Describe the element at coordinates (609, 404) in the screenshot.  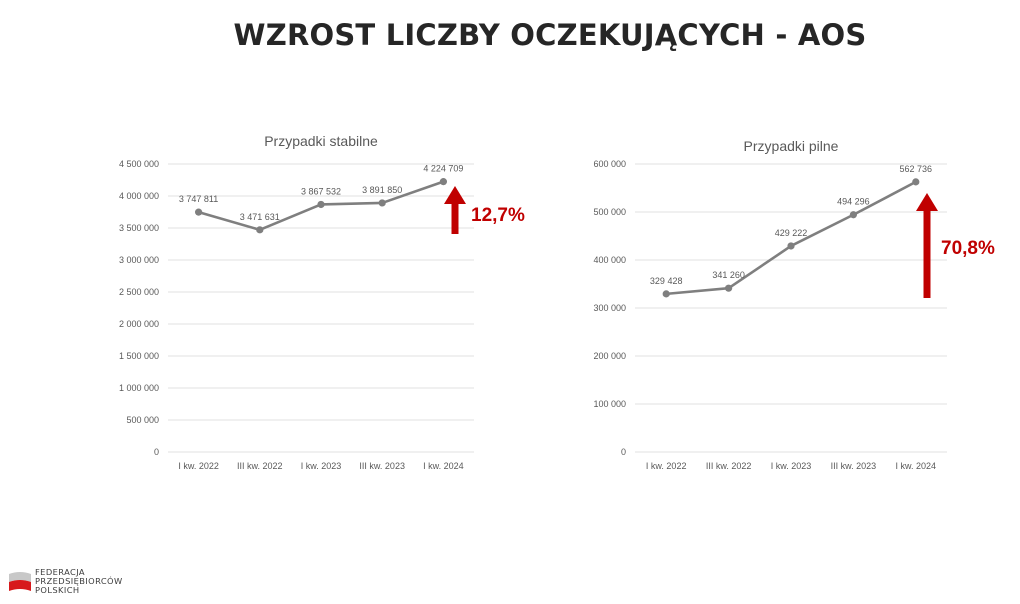
I see `y-tick-label: 100 000` at that location.